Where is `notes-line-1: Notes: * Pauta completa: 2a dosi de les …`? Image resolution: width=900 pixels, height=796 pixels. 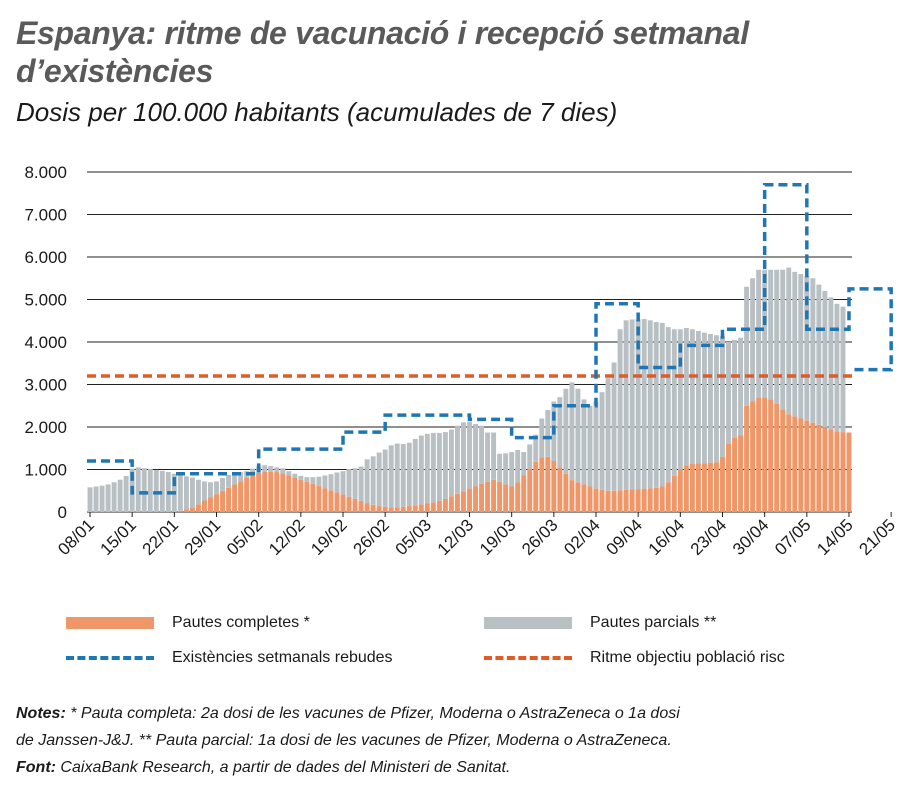
notes-line-1: Notes: * Pauta completa: 2a dosi de les … is located at coordinates (451, 713).